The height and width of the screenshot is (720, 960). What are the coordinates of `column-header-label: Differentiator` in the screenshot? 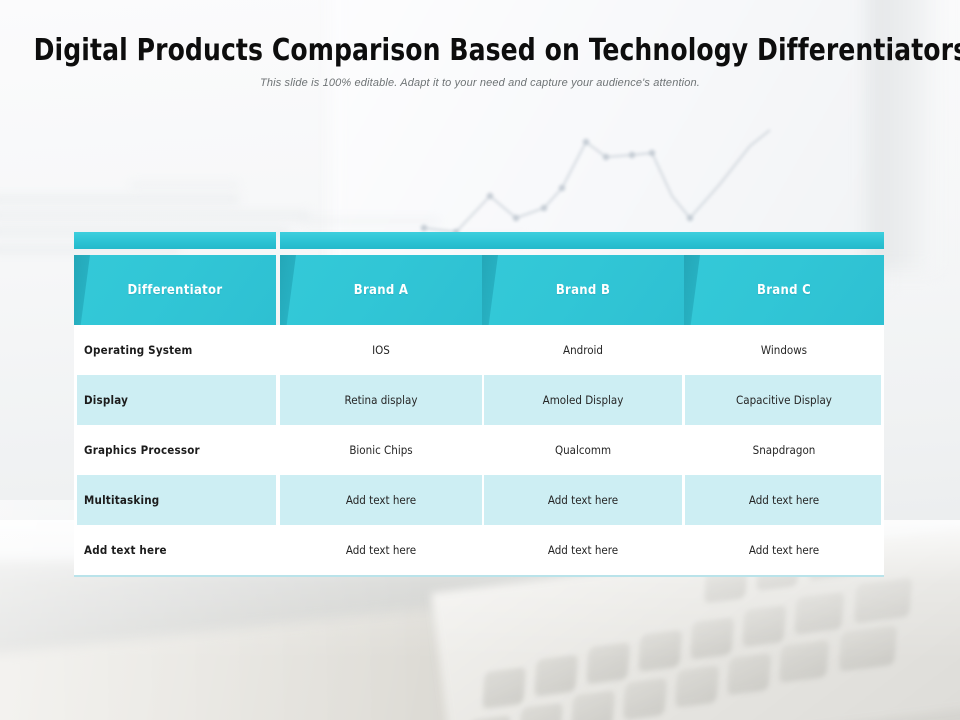 It's located at (175, 290).